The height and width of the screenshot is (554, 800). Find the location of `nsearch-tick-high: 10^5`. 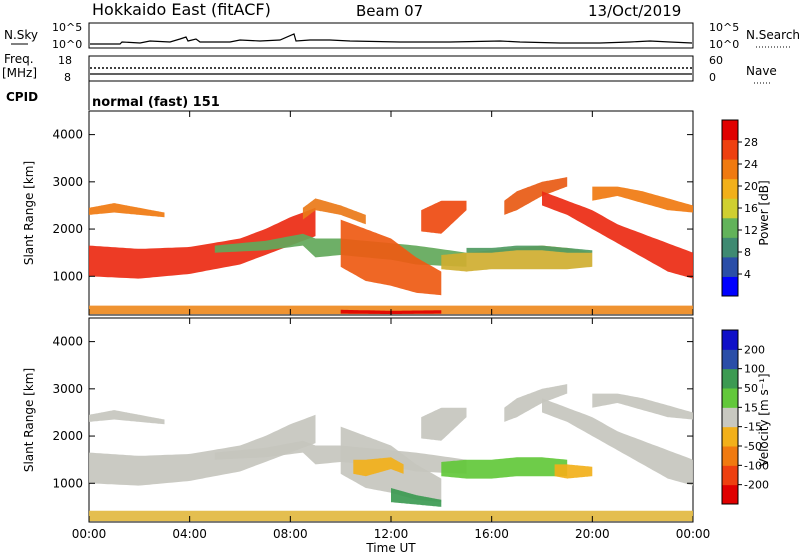

nsearch-tick-high: 10^5 is located at coordinates (724, 27).